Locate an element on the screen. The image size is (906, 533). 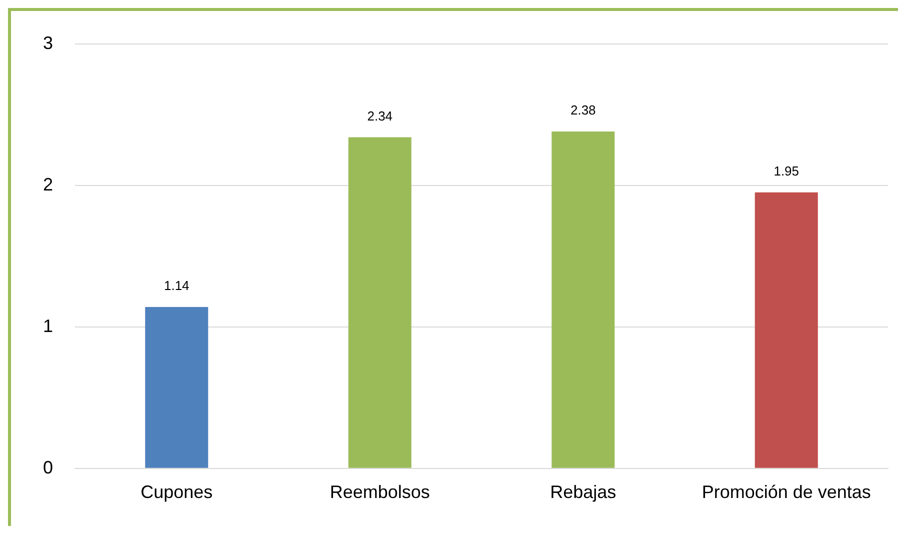
y-tick-label: 1 is located at coordinates (48, 326).